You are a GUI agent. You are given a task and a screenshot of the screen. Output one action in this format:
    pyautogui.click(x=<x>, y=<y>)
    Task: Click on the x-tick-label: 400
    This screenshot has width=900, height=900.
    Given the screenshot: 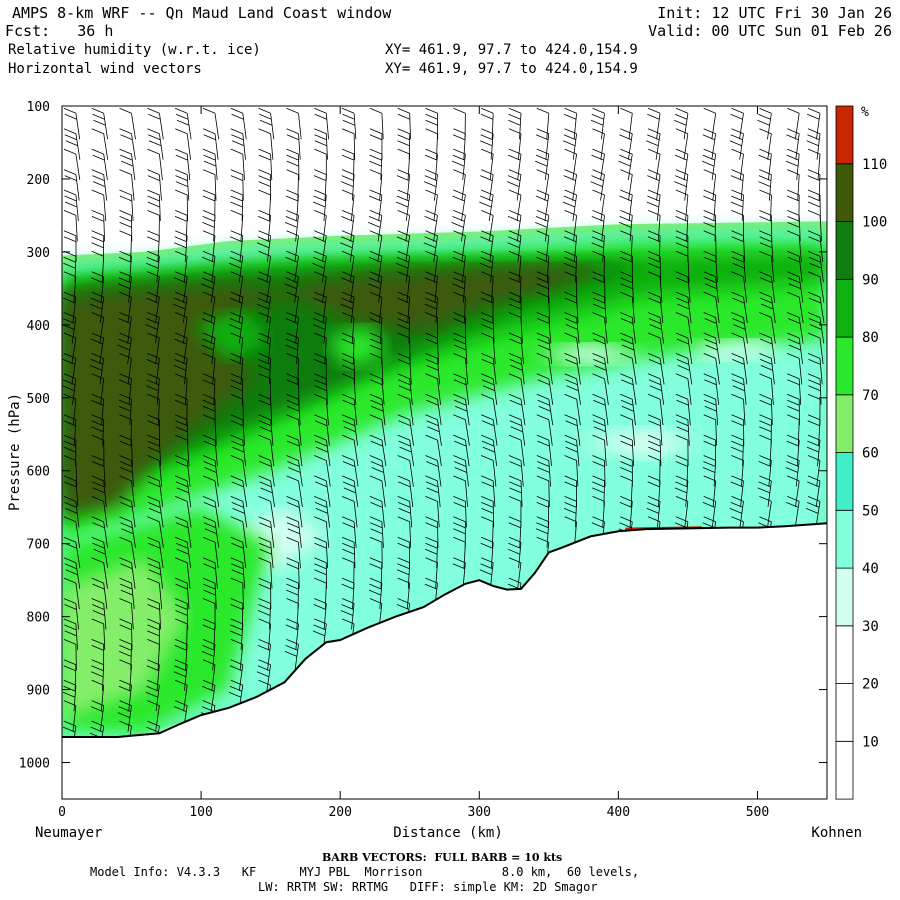 What is the action you would take?
    pyautogui.click(x=618, y=812)
    